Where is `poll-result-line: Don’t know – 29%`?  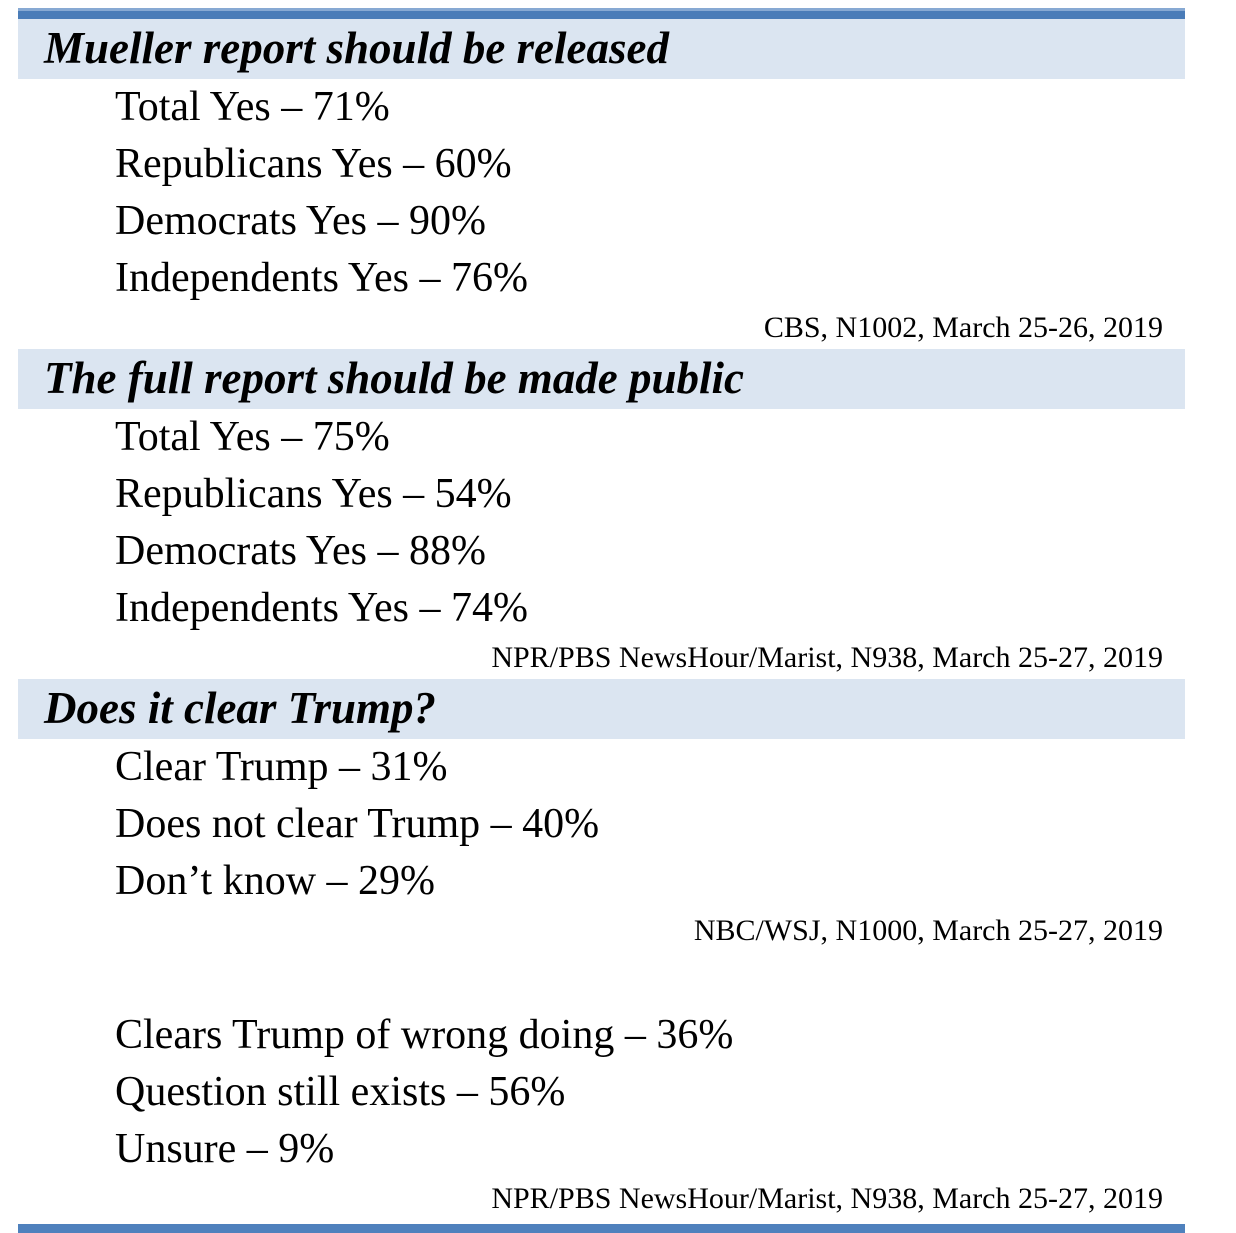
poll-result-line: Don’t know – 29% is located at coordinates (275, 881).